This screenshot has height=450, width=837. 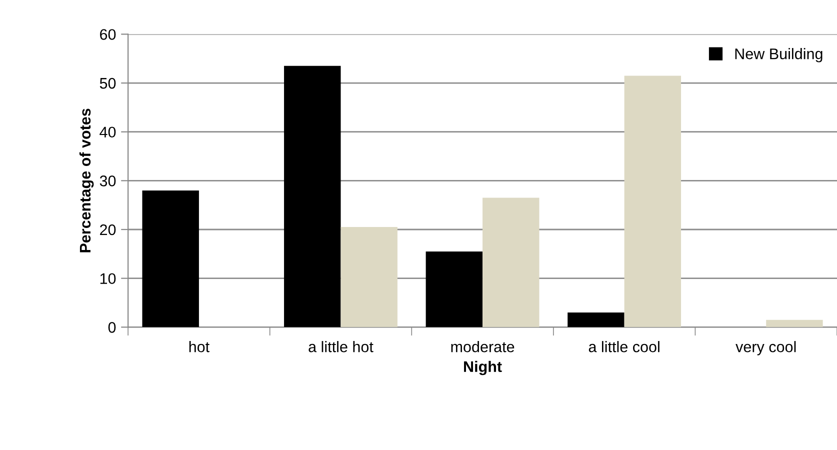 What do you see at coordinates (108, 132) in the screenshot?
I see `y-tick-label: 40` at bounding box center [108, 132].